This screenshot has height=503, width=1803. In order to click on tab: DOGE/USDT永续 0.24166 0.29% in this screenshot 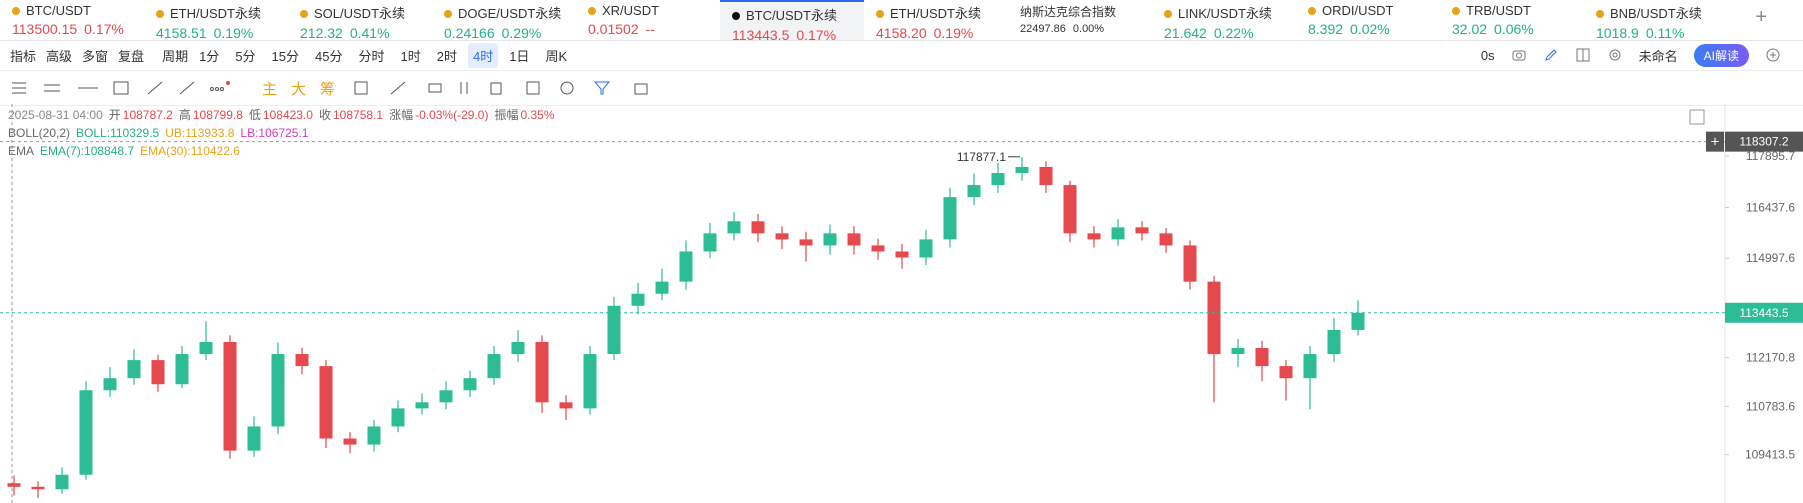, I will do `click(504, 20)`.